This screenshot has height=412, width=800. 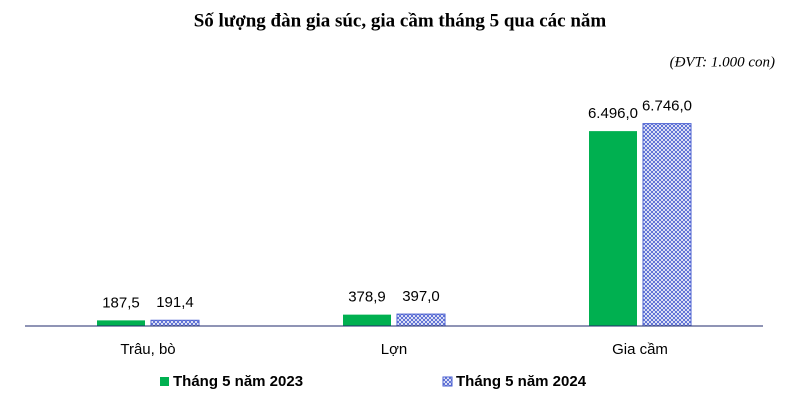 What do you see at coordinates (238, 381) in the screenshot?
I see `legend-label: Tháng 5 năm 2023` at bounding box center [238, 381].